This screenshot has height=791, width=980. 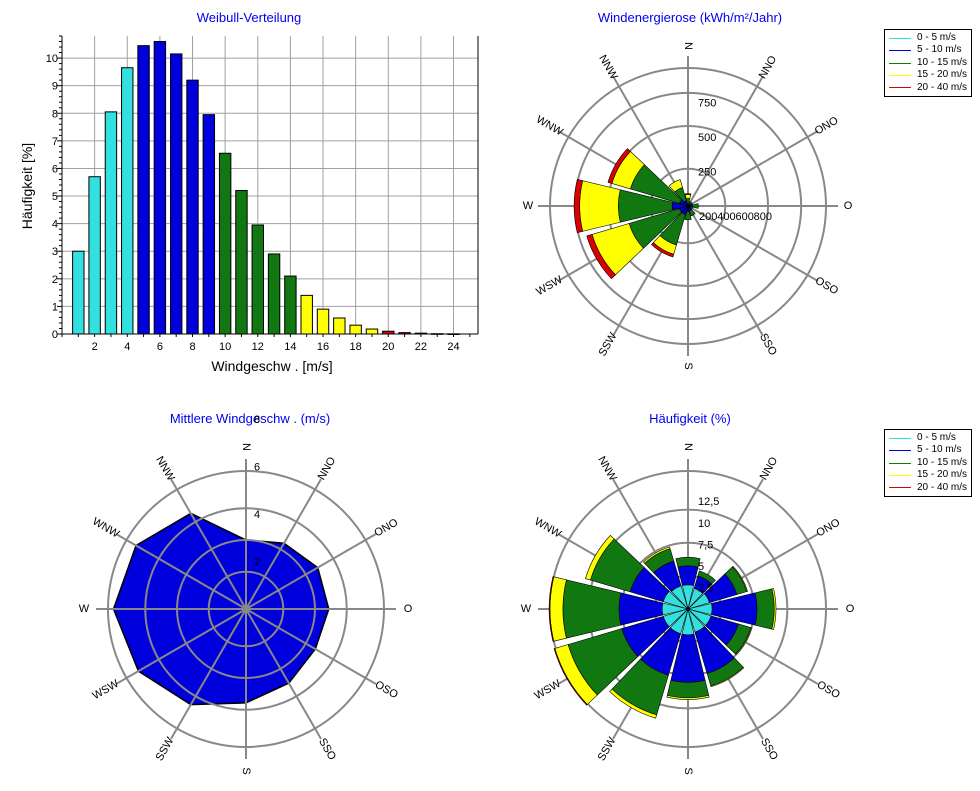 What do you see at coordinates (739, 578) in the screenshot?
I see `rose-wedge-ono` at bounding box center [739, 578].